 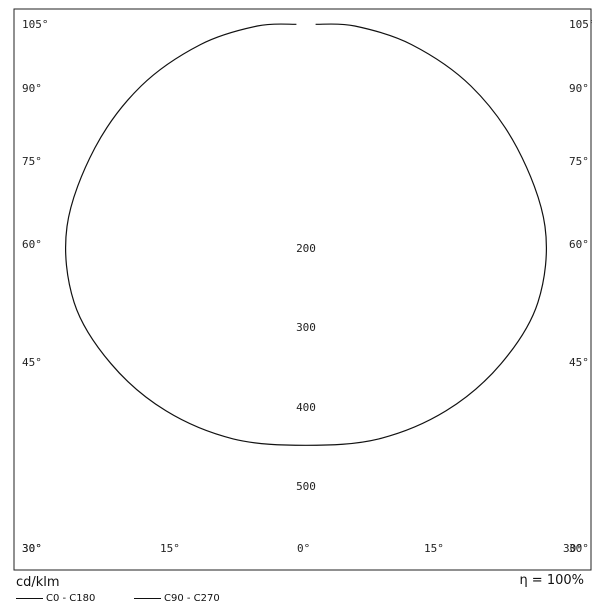 I want to click on angle-tick-left: 105°, so click(x=35, y=24).